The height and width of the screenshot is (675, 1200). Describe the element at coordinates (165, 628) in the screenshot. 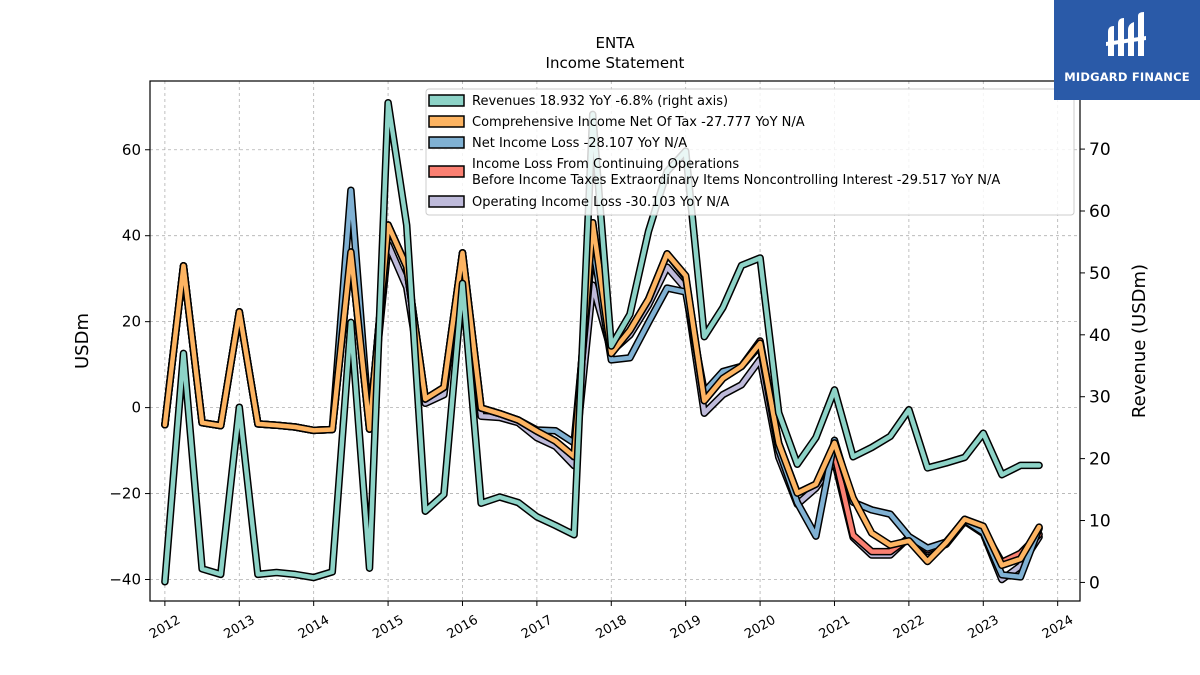

I see `x-tick-label: 2012` at that location.